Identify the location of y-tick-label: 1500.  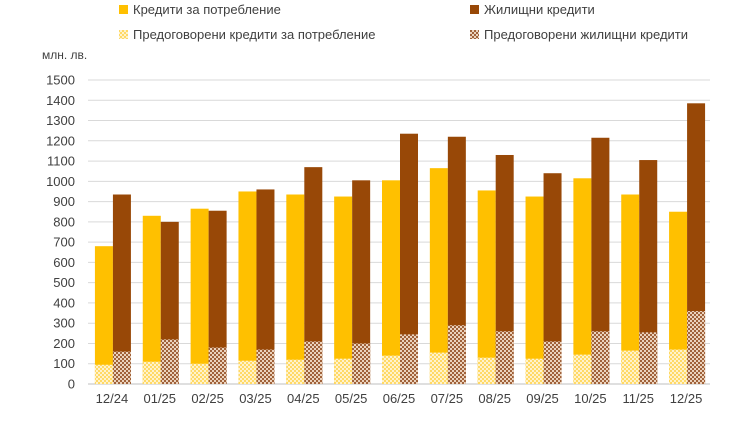
(60, 80).